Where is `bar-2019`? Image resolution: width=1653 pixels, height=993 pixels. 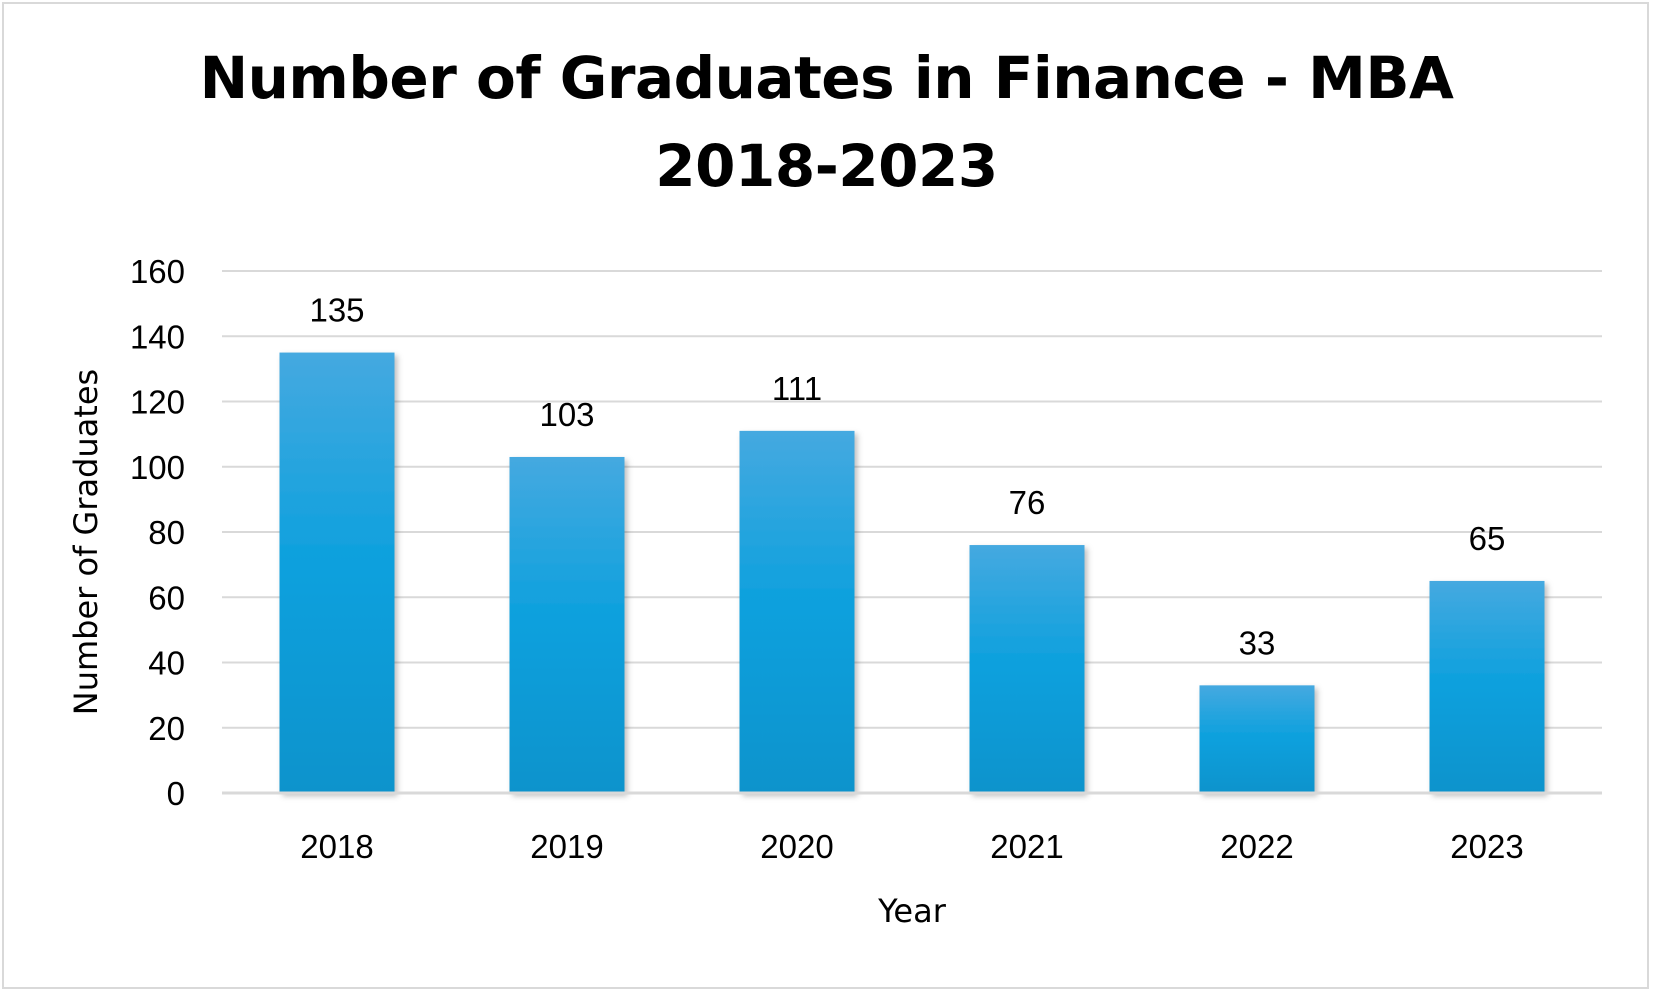
bar-2019 is located at coordinates (567, 624).